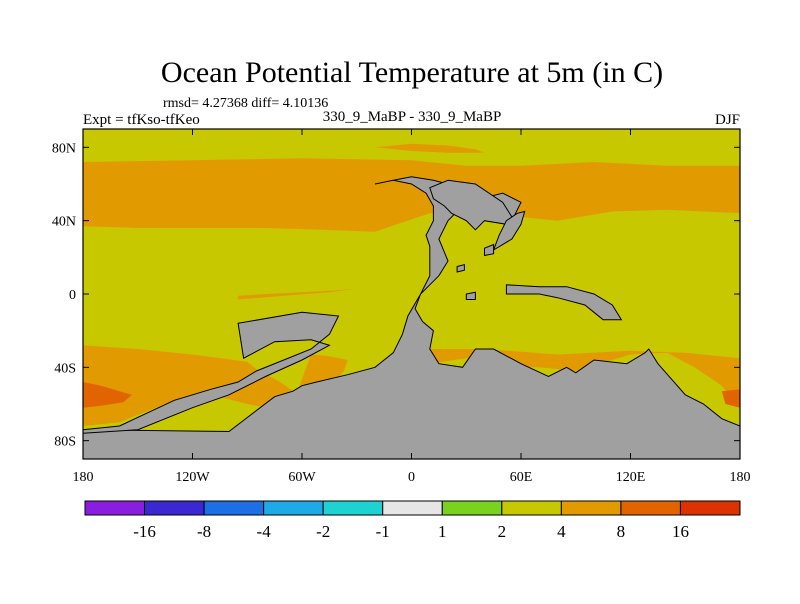 The image size is (800, 604). I want to click on case-label: 330_9_MaBP - 330_9_MaBP, so click(412, 117).